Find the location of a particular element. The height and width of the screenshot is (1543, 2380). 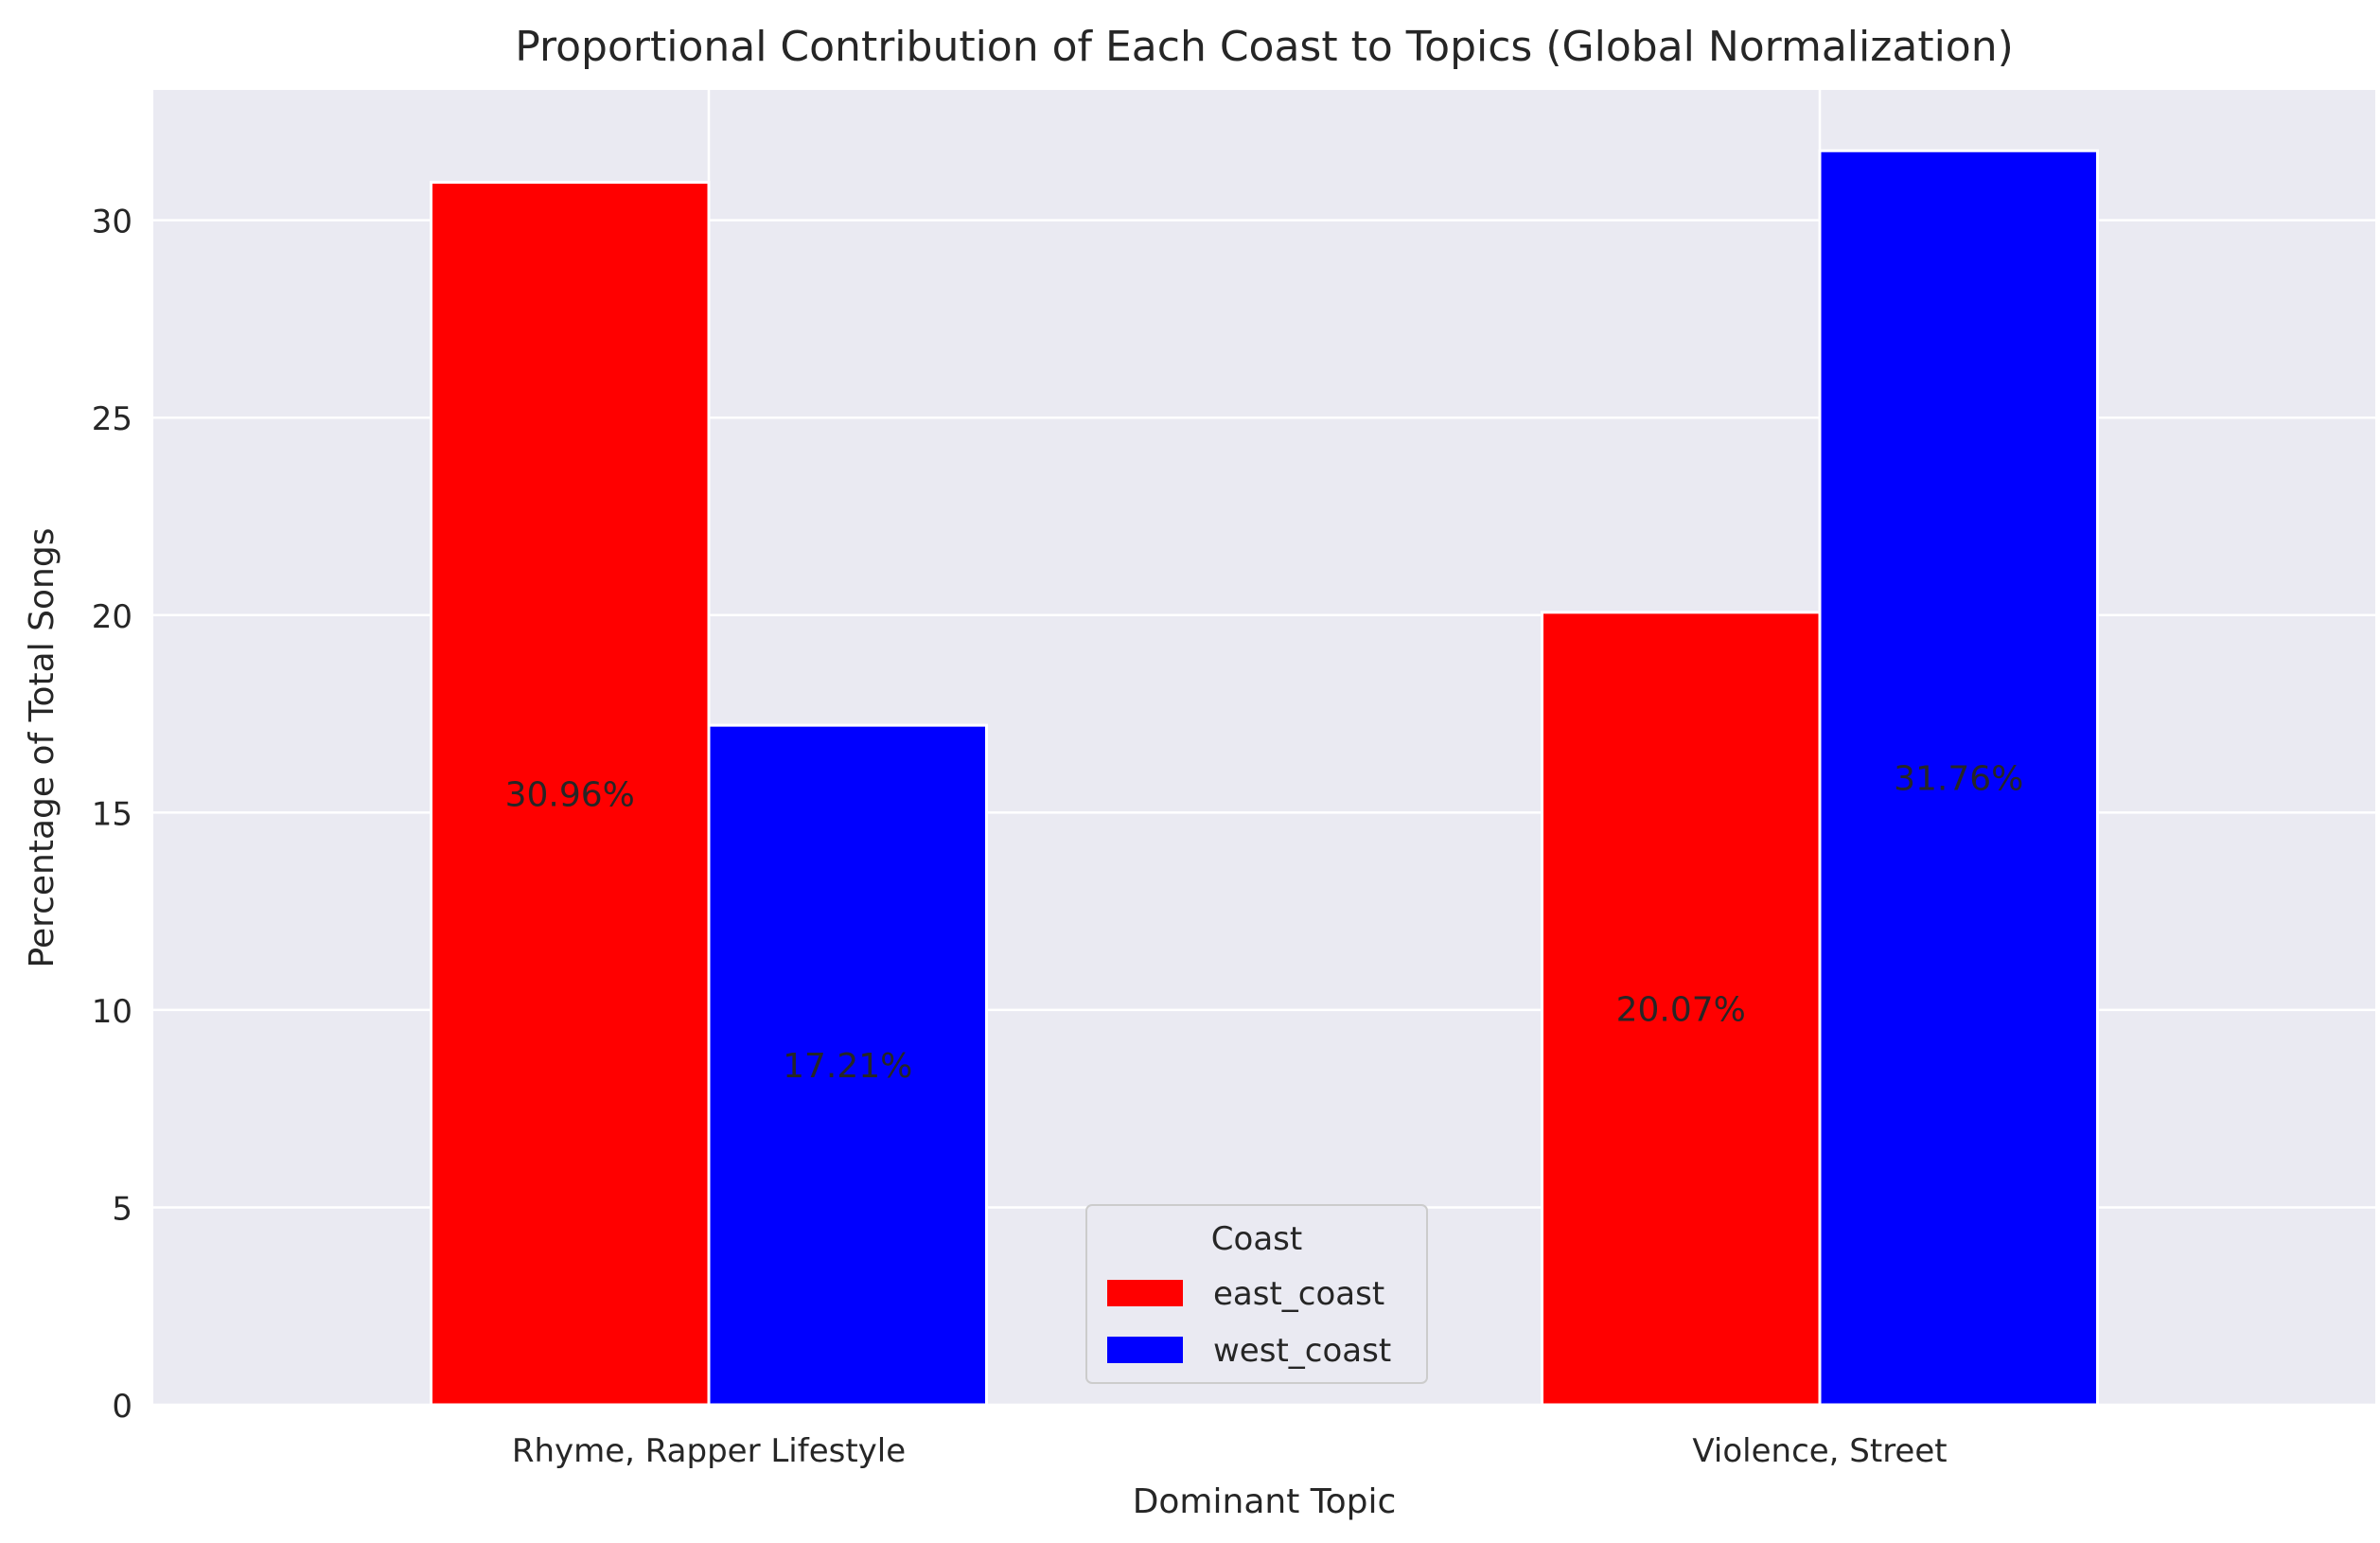

x-tick-label: Rhyme, Rapper Lifestyle is located at coordinates (709, 1451).